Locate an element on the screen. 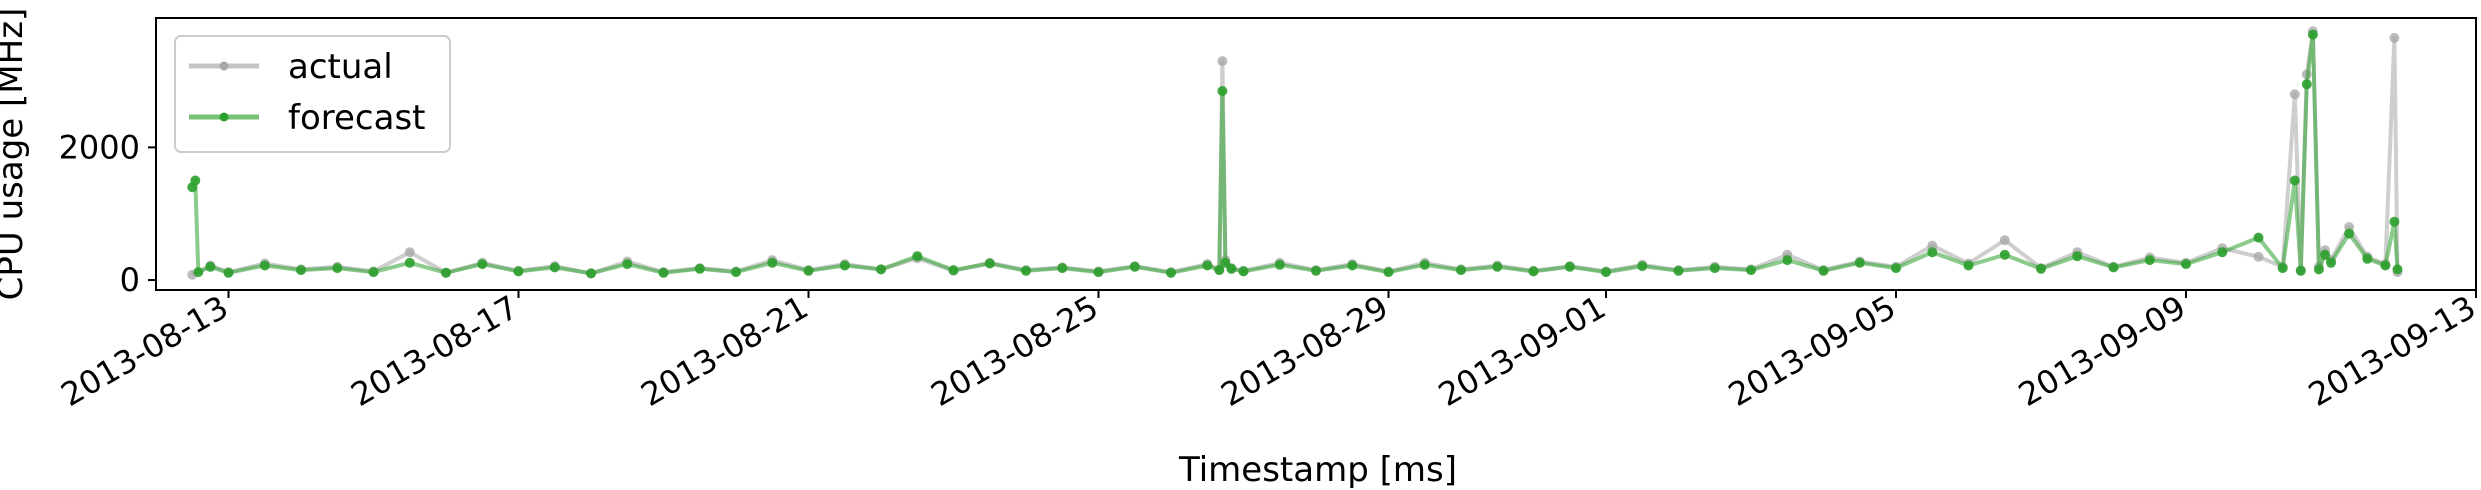 Image resolution: width=2481 pixels, height=490 pixels. x-tick-label: 2013-09-05 is located at coordinates (1812, 351).